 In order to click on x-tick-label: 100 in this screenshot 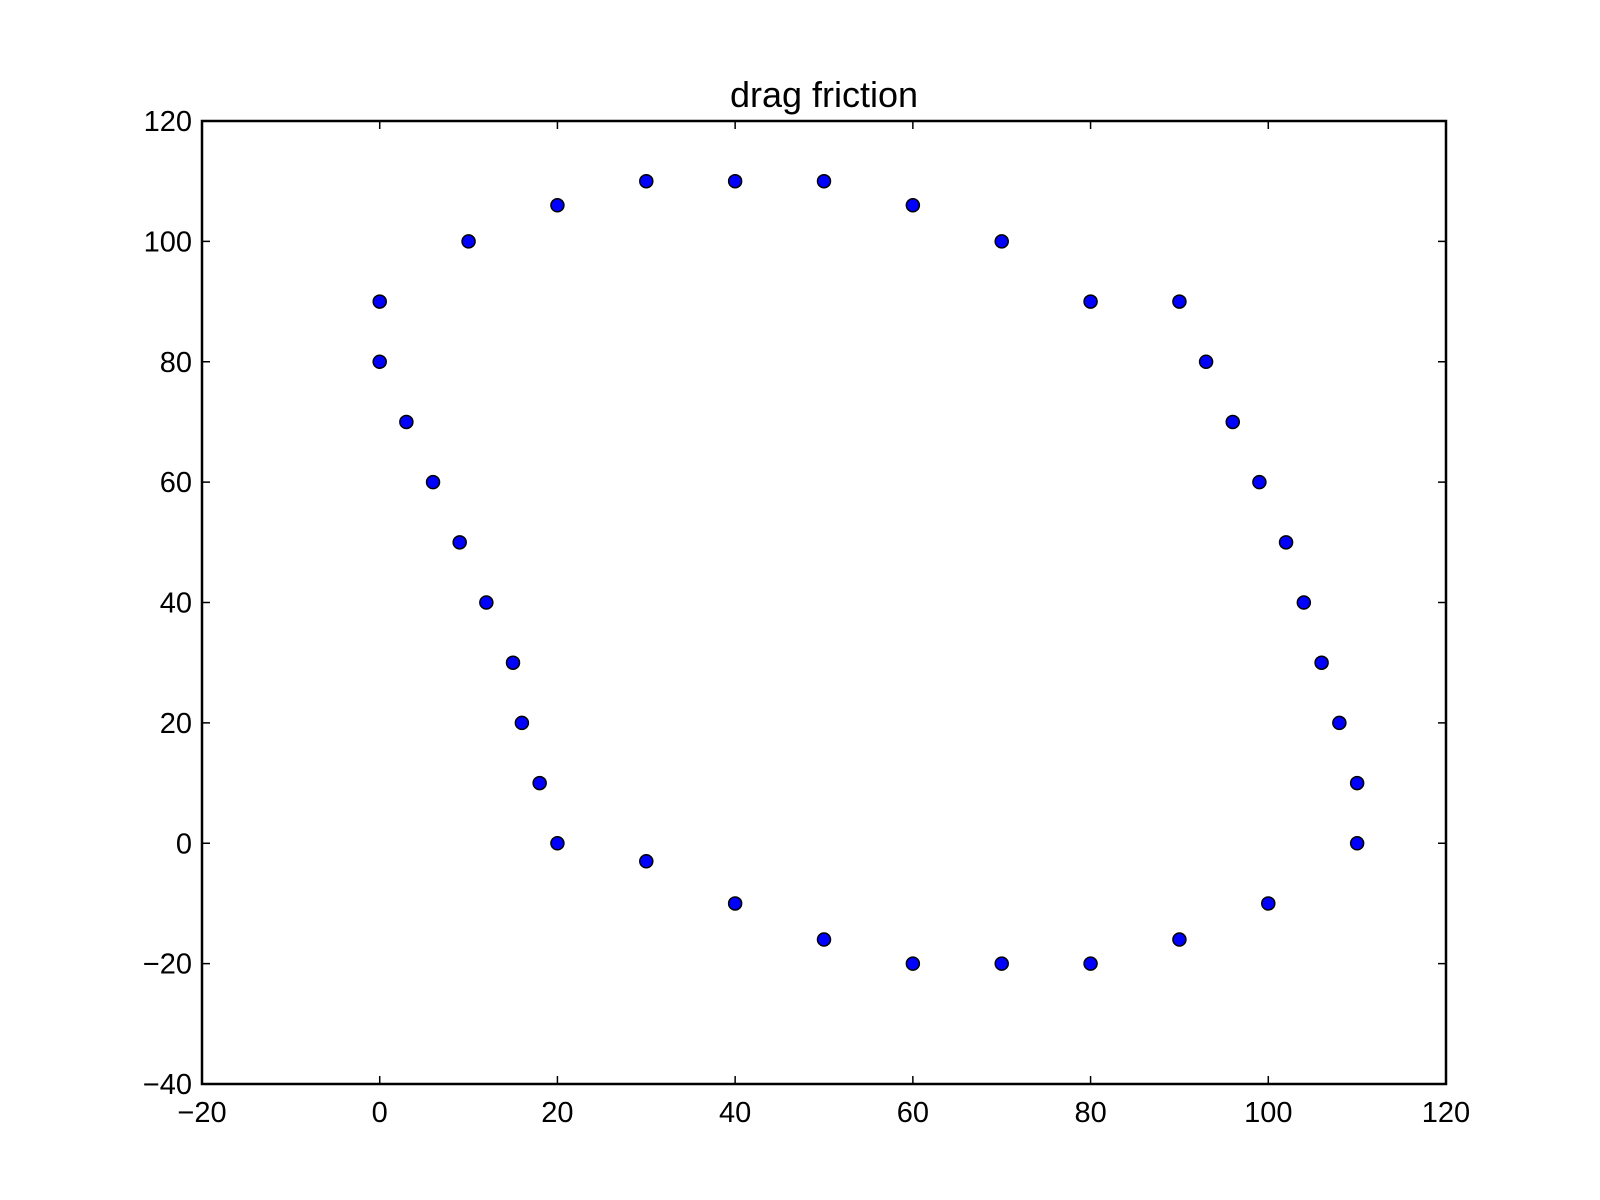, I will do `click(1268, 1113)`.